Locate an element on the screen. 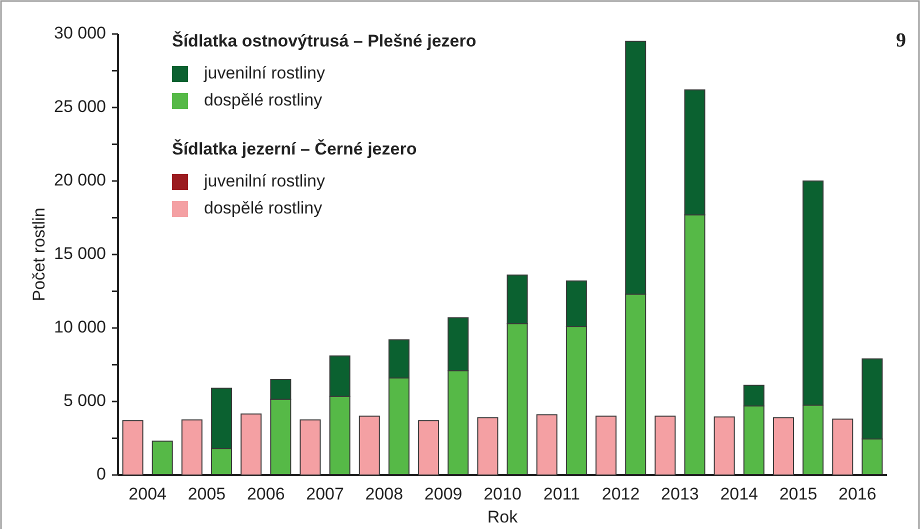  x-tick-label: 2006 is located at coordinates (265, 494).